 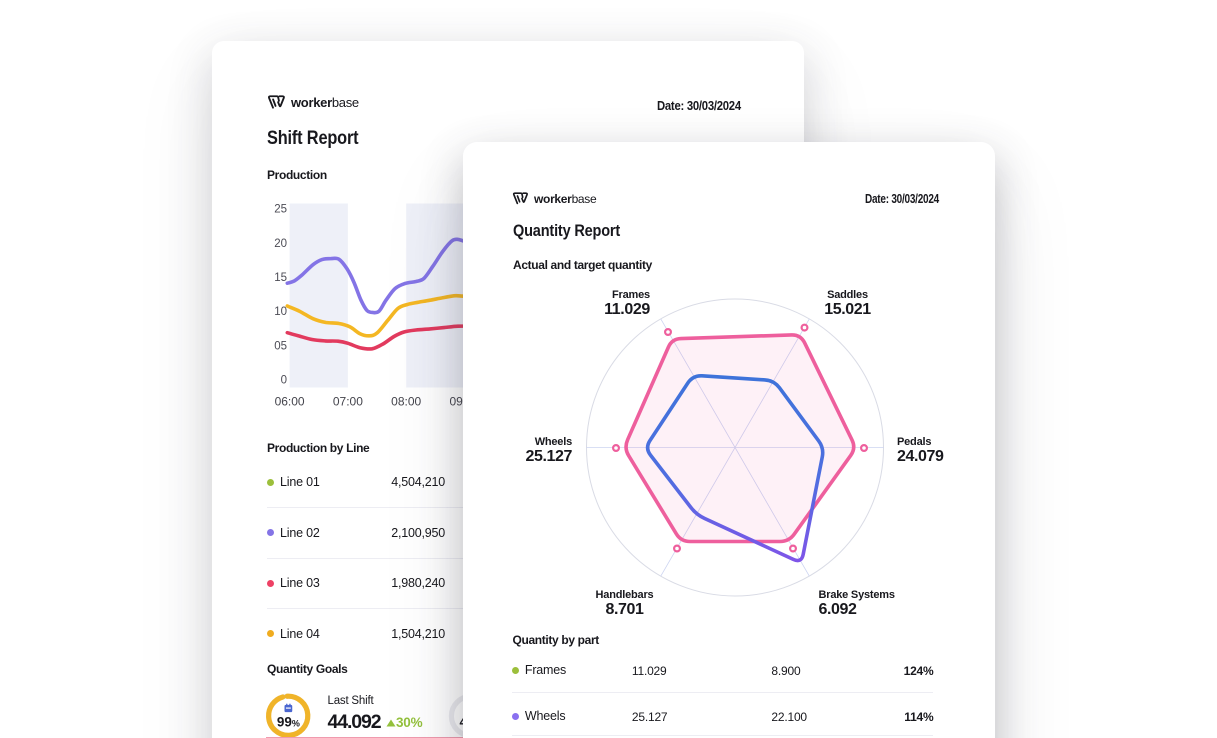 I want to click on svg-text: 05, so click(x=280, y=346).